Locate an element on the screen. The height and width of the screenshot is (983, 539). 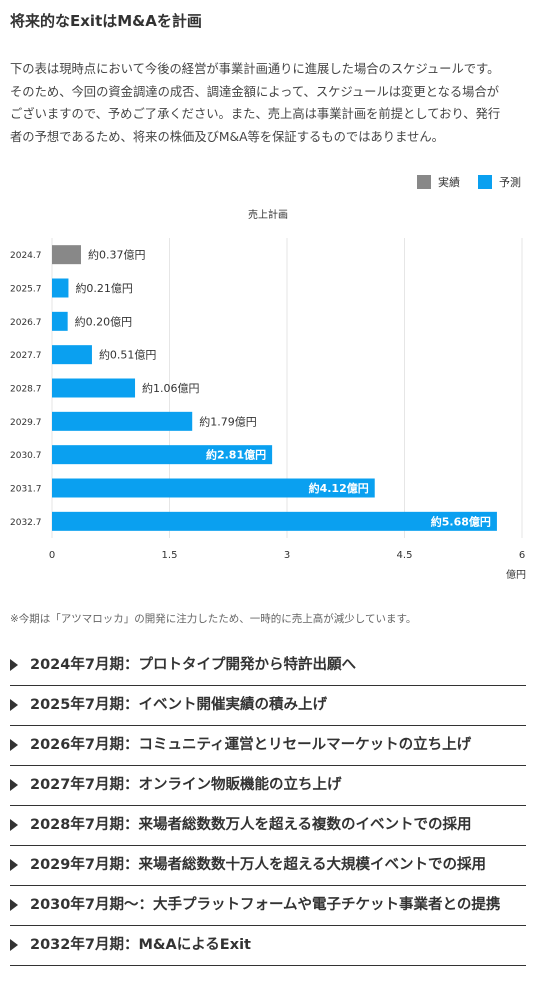
bar-data-label: 約0.21億円 is located at coordinates (104, 288).